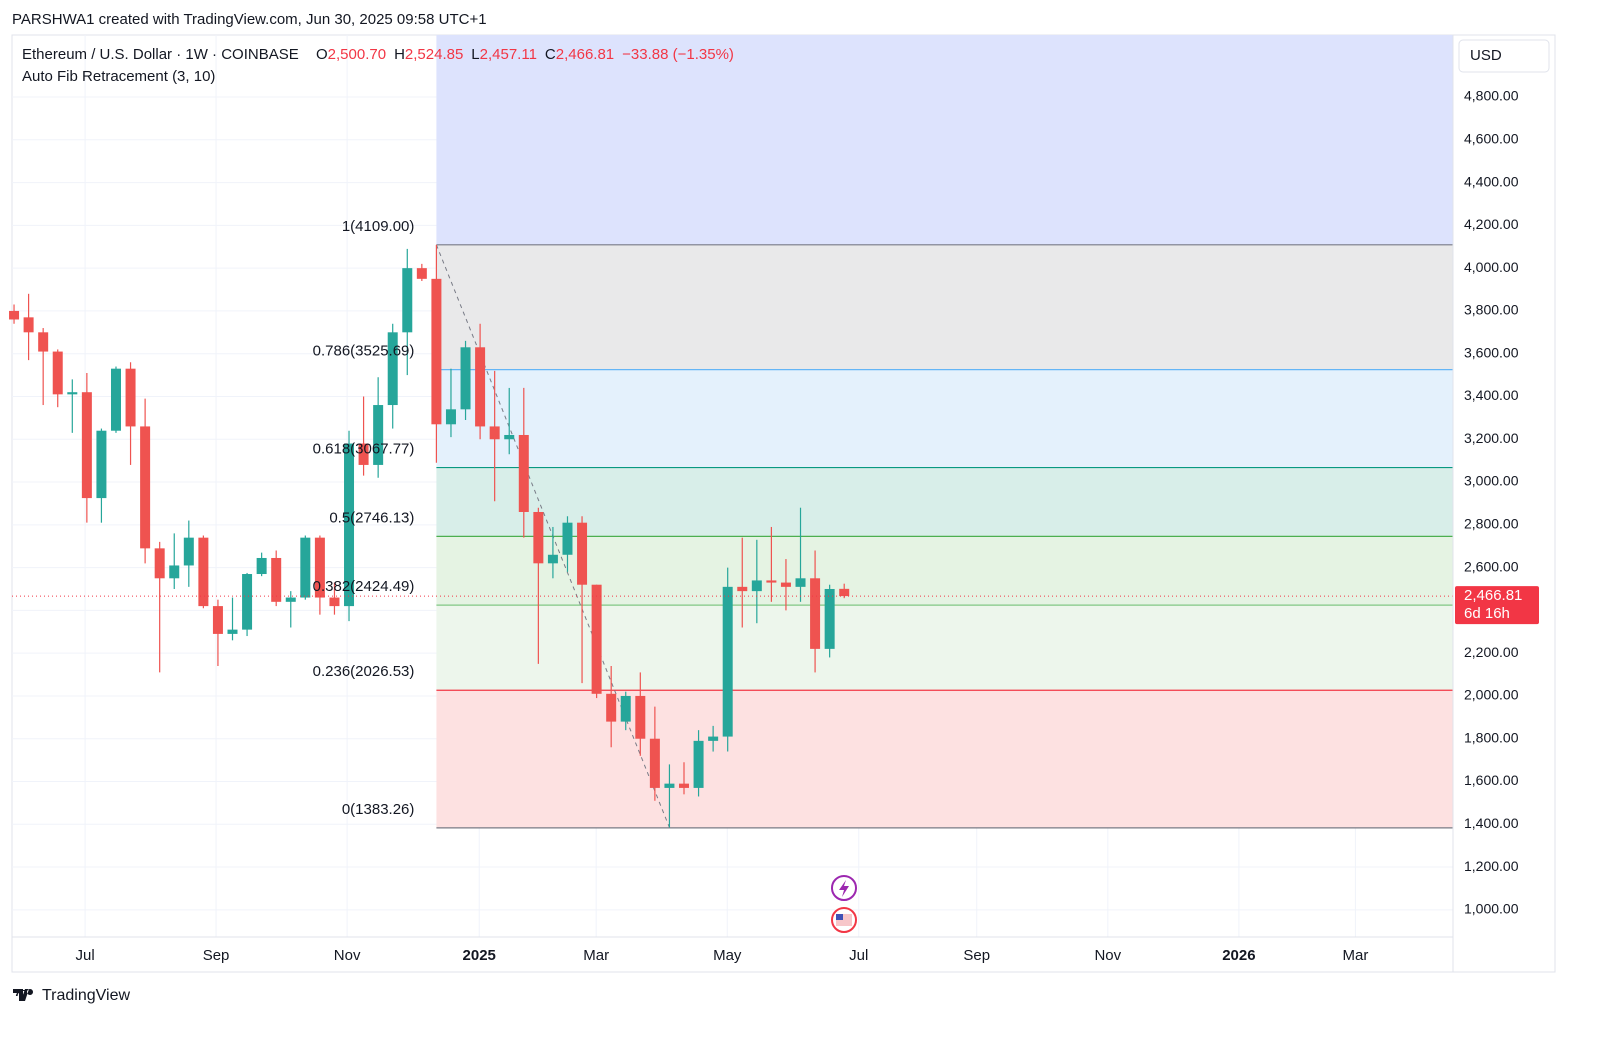 This screenshot has height=1038, width=1600. I want to click on x-tick-label: May, so click(727, 955).